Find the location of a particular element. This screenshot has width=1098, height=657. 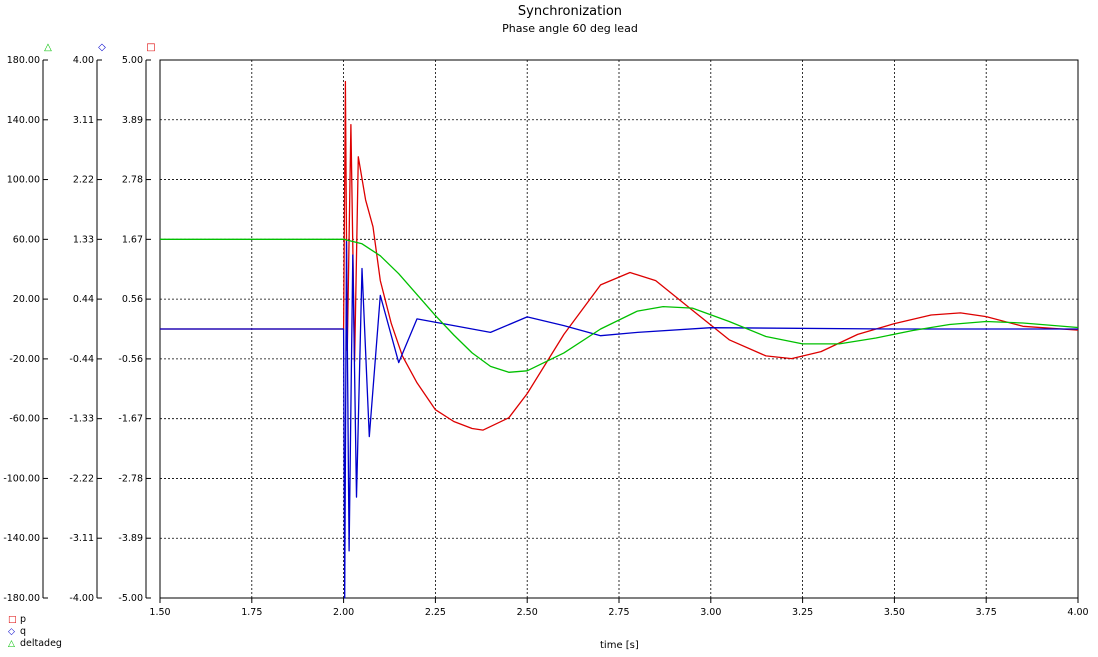

y-tick-label: -0.56 is located at coordinates (130, 359).